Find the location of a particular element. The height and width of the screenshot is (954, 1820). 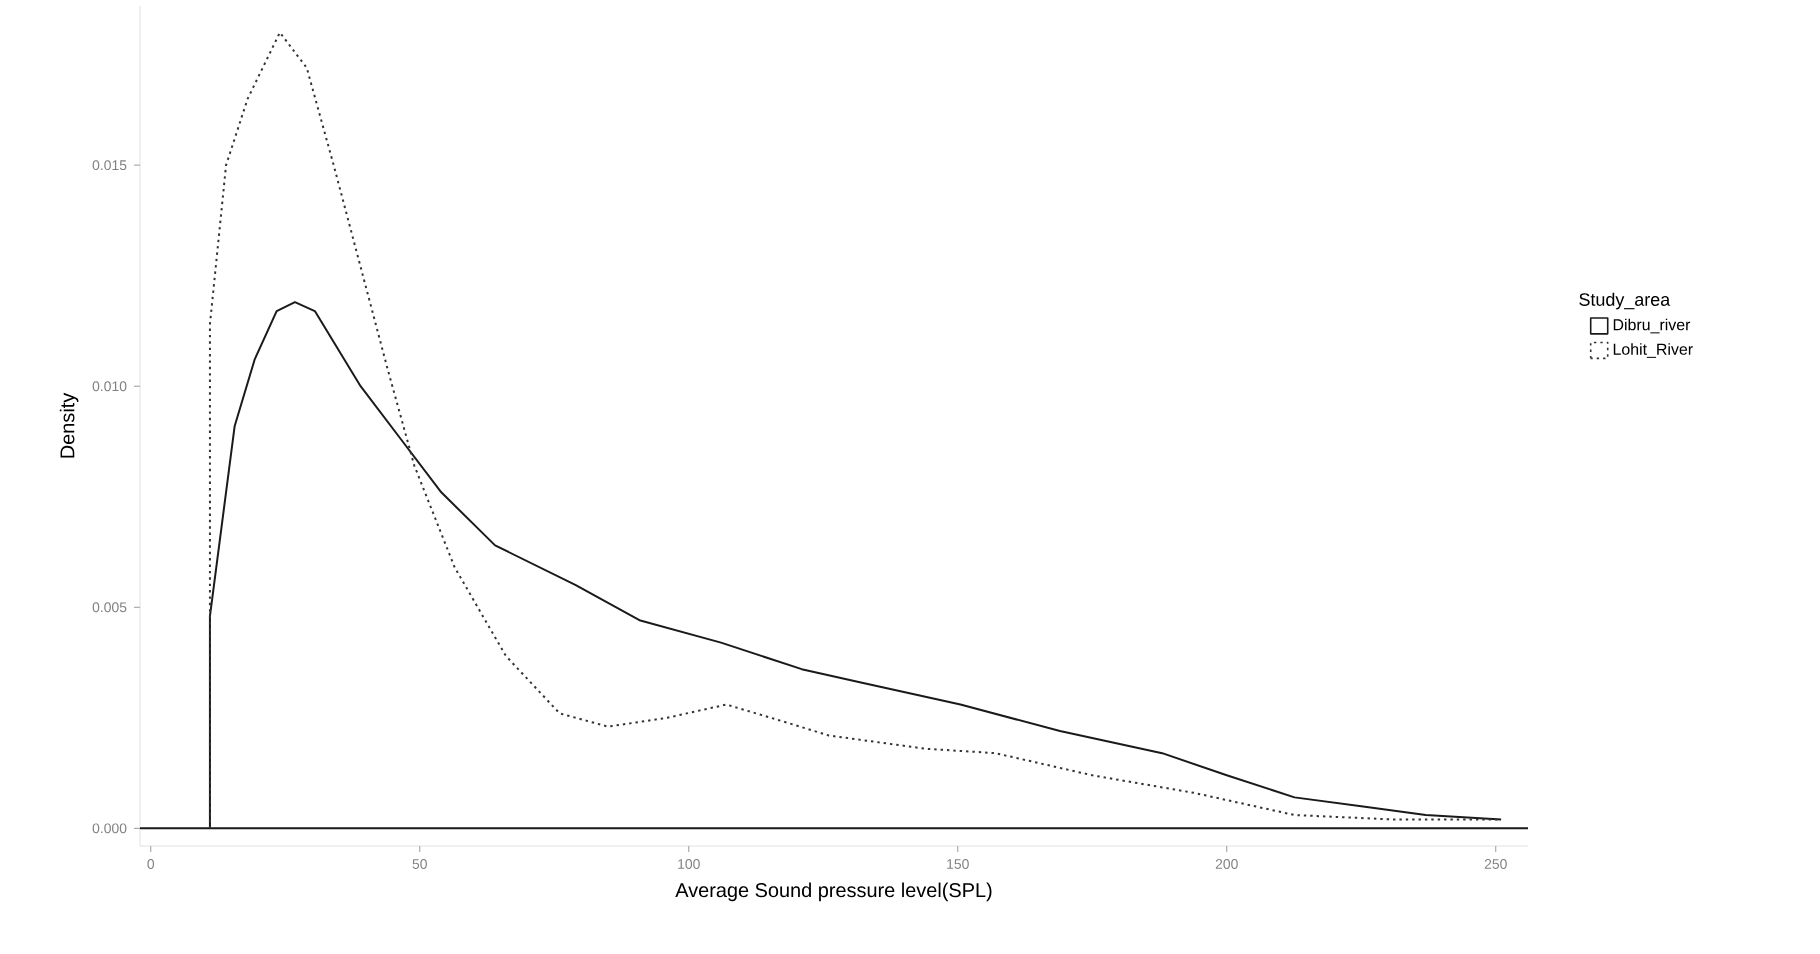

legend-title: Study_area is located at coordinates (1625, 301).